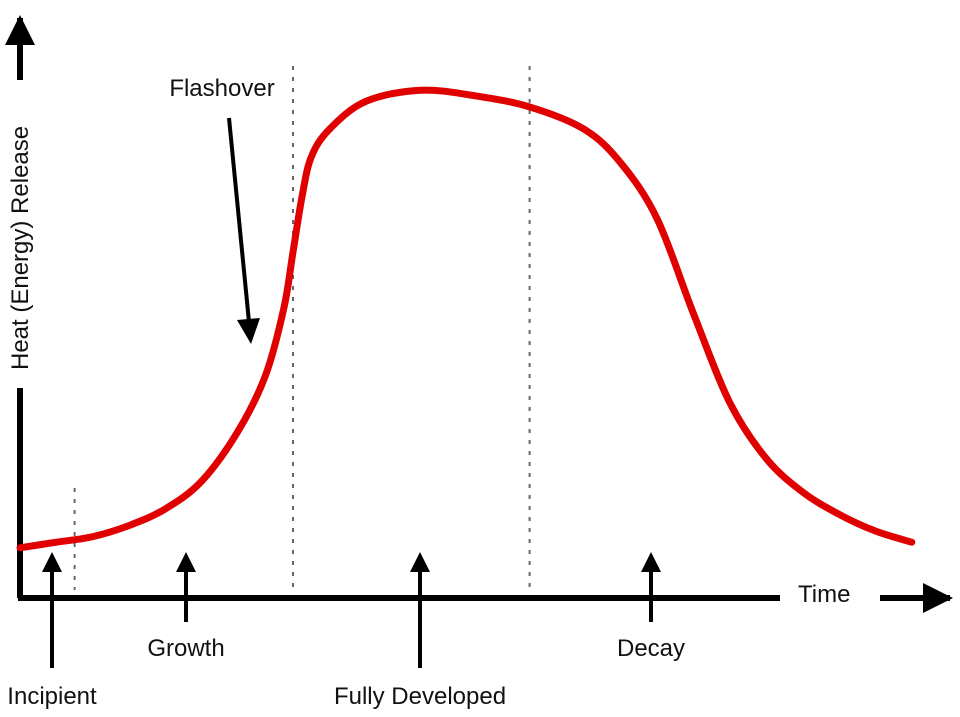 The width and height of the screenshot is (960, 717). I want to click on x-axis-label: Time, so click(824, 594).